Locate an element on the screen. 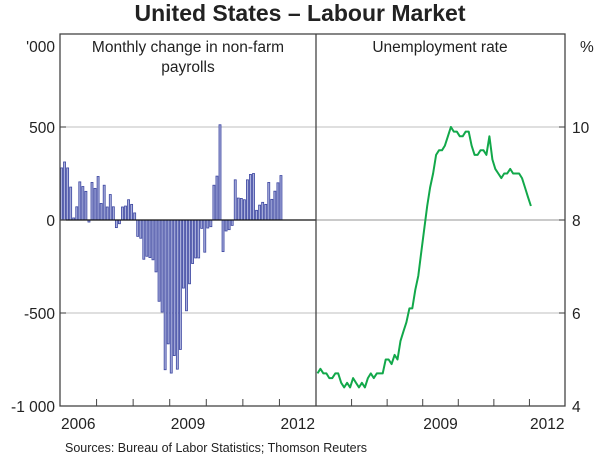 Image resolution: width=600 pixels, height=457 pixels. y-tick-label-left: 500 is located at coordinates (42, 128).